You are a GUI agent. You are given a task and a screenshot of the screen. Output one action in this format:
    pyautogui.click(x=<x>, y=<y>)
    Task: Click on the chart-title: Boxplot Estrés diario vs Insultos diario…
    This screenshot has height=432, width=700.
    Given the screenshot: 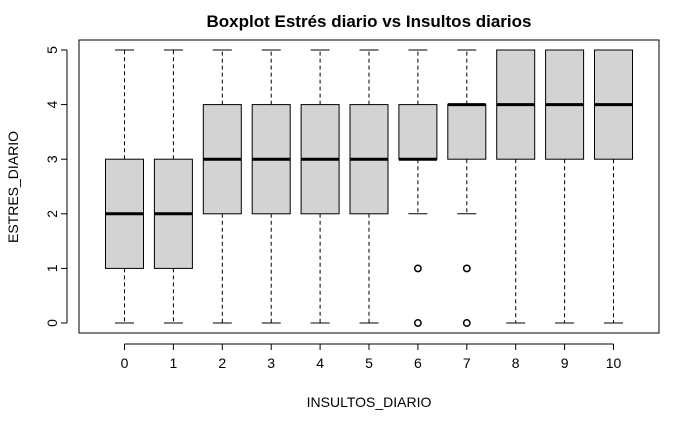 What is the action you would take?
    pyautogui.click(x=369, y=21)
    